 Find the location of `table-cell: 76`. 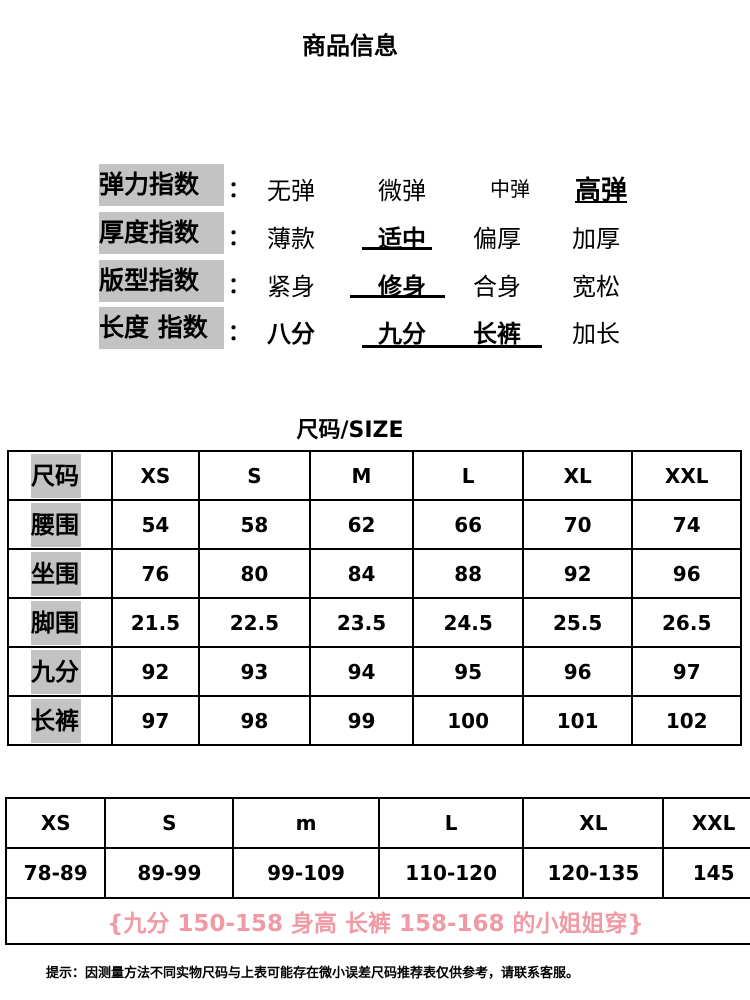

table-cell: 76 is located at coordinates (155, 573).